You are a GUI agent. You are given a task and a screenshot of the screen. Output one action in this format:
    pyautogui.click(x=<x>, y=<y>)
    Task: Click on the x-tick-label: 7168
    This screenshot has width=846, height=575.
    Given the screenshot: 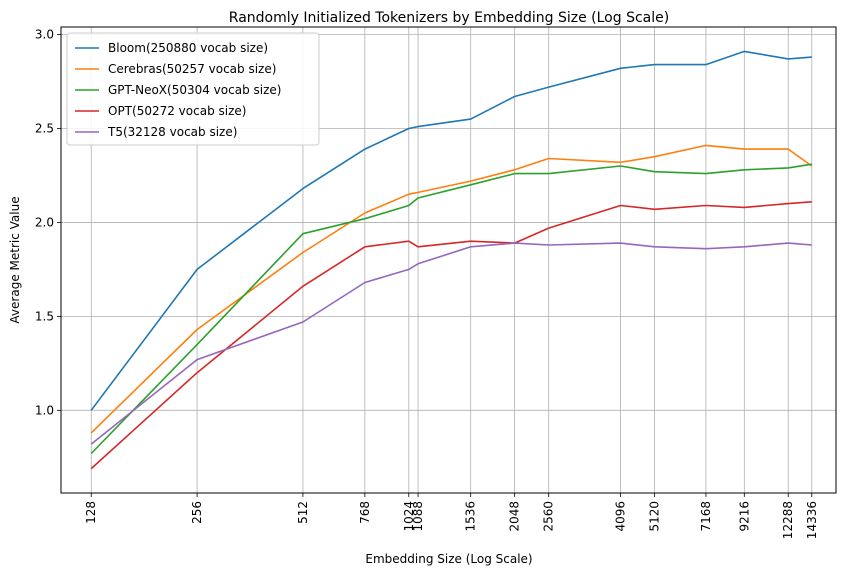 What is the action you would take?
    pyautogui.click(x=706, y=516)
    